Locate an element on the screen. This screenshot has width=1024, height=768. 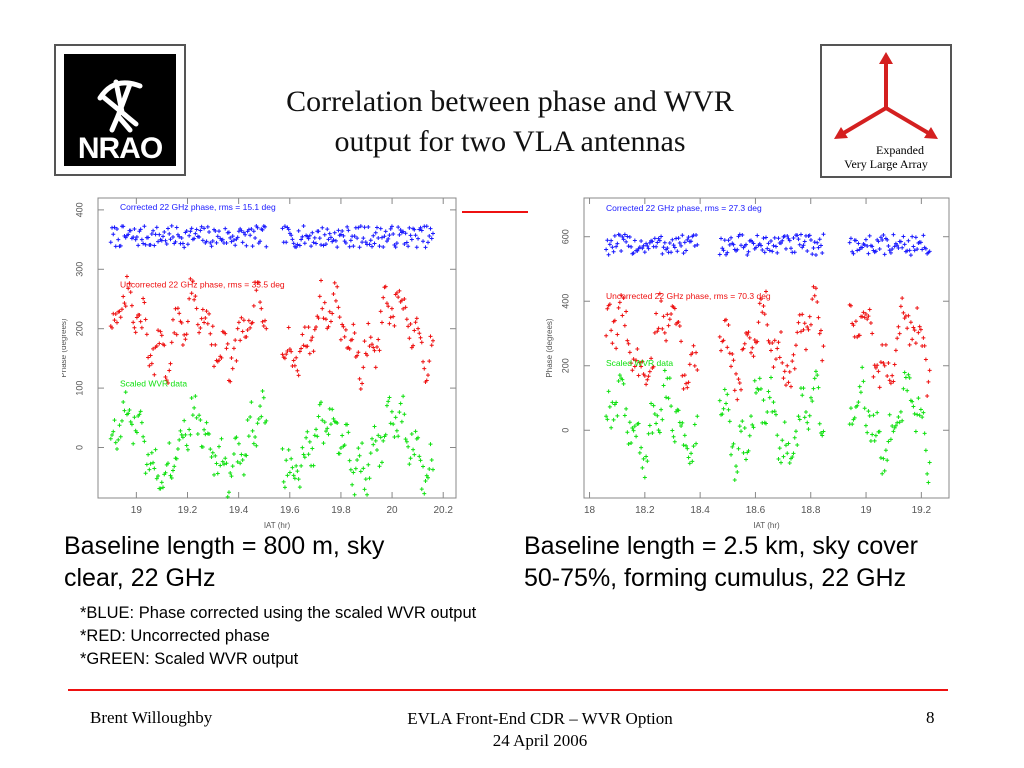
x-tick-label: 18.4 is located at coordinates (700, 510).